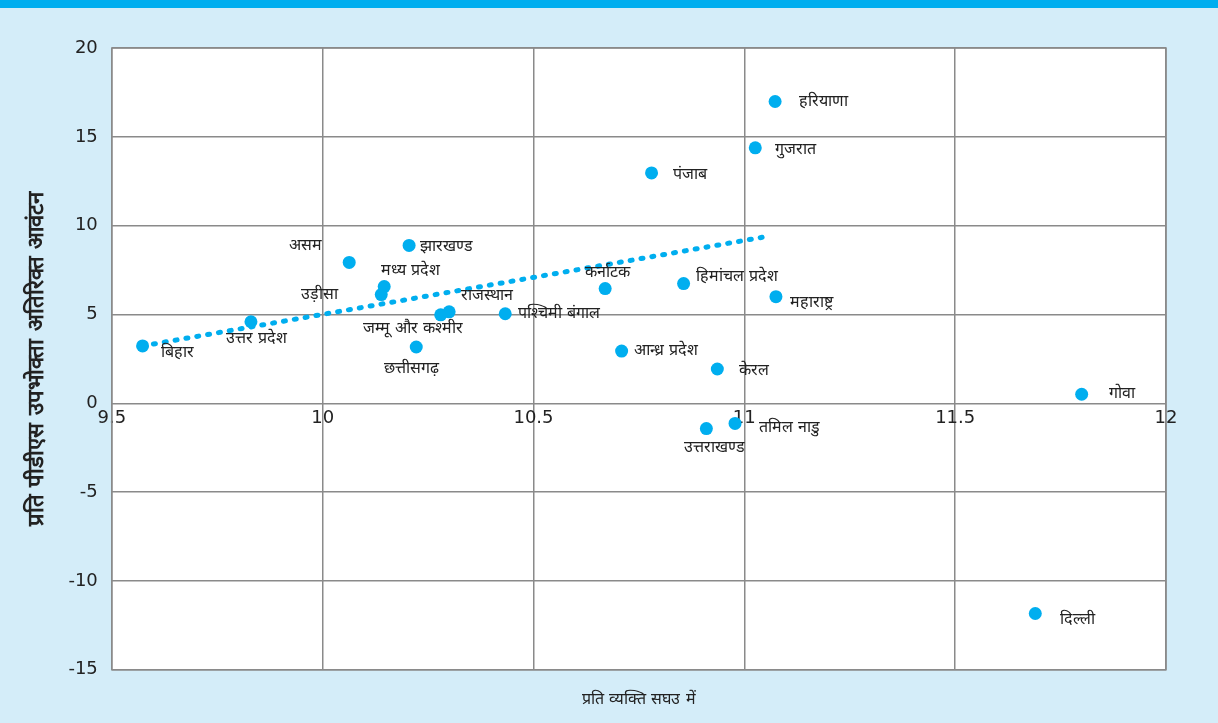  Describe the element at coordinates (715, 446) in the screenshot. I see `annotation: उत्तराखण्ड` at that location.